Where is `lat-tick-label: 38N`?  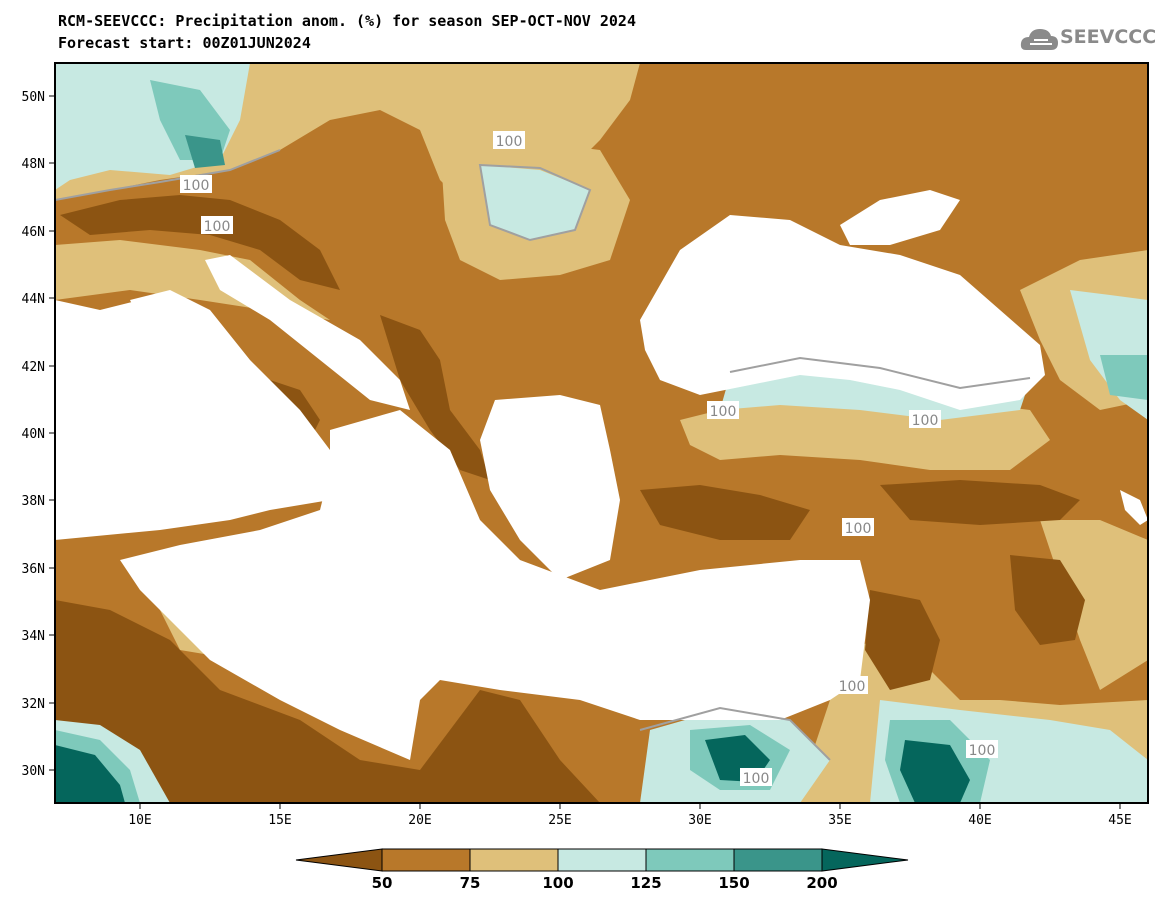
lat-tick-label: 38N is located at coordinates (38, 501).